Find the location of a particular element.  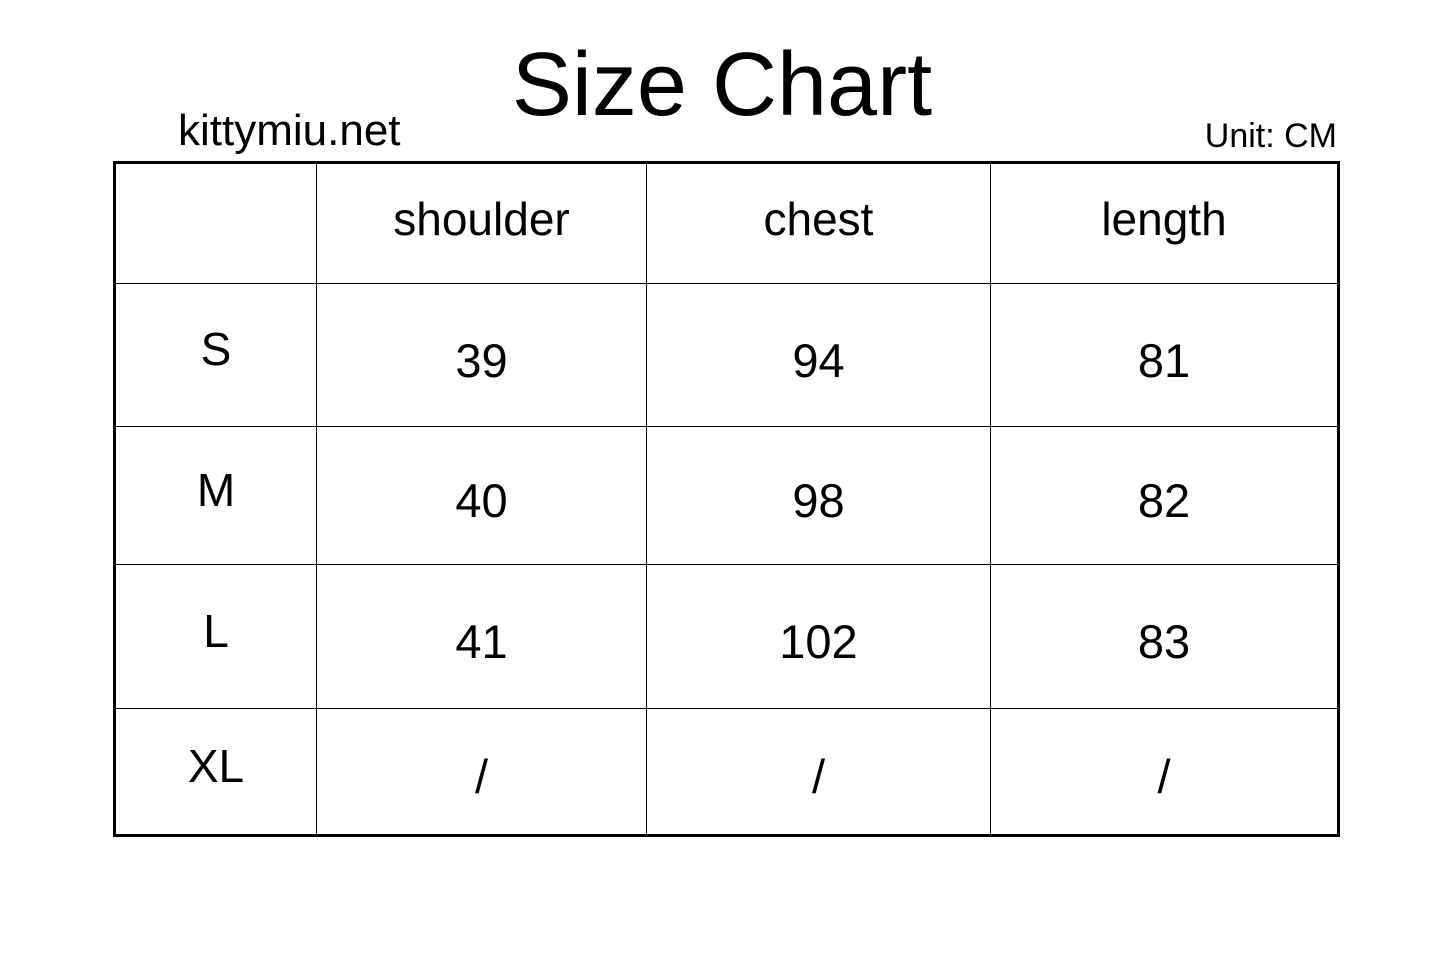

size-cell: S is located at coordinates (215, 355).